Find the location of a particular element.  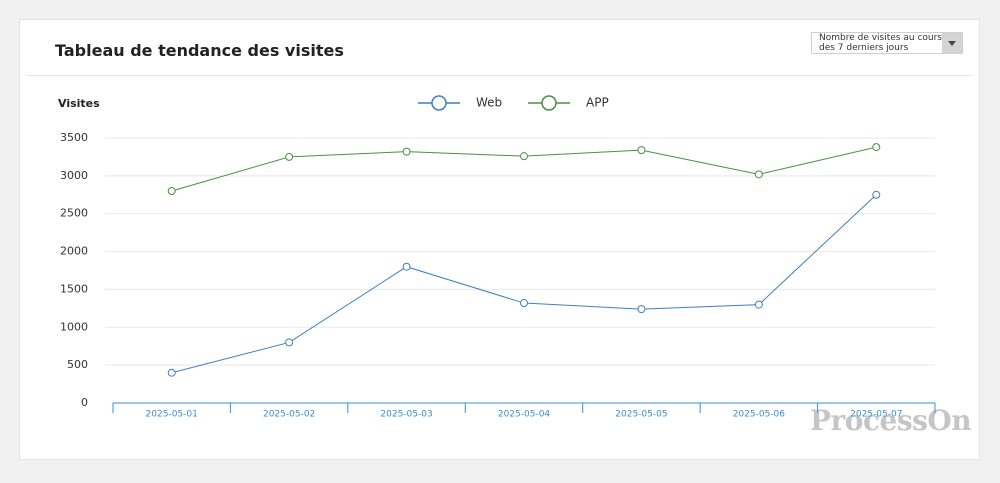

x-tick-label: 2025-05-01 is located at coordinates (172, 415).